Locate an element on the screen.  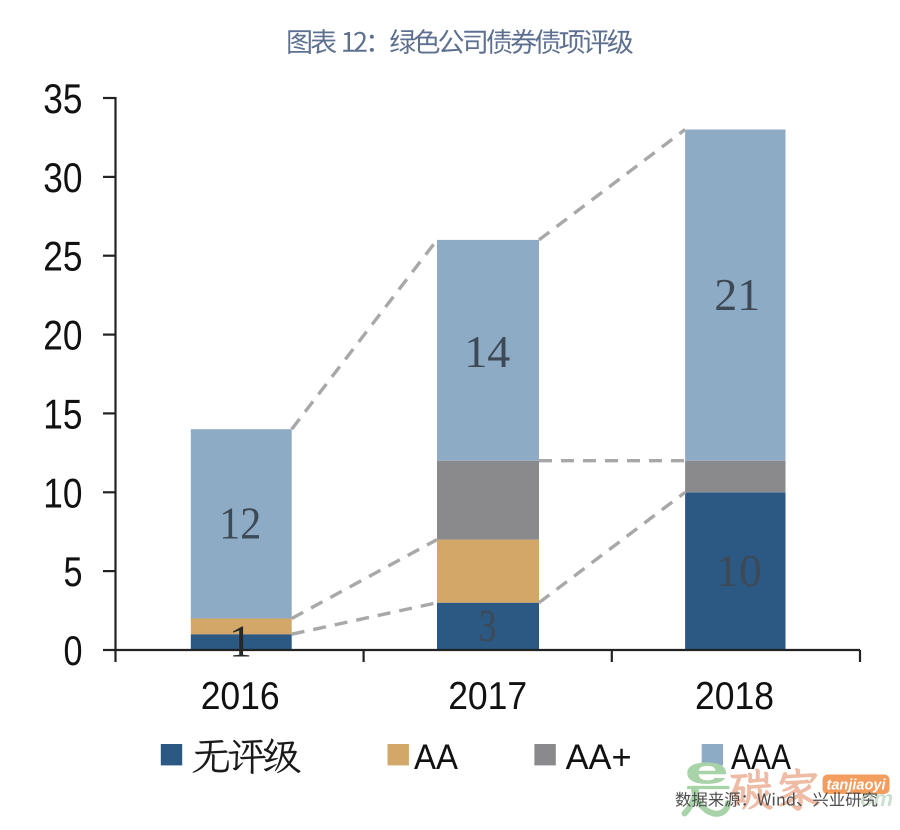
svg-text: om is located at coordinates (876, 798).